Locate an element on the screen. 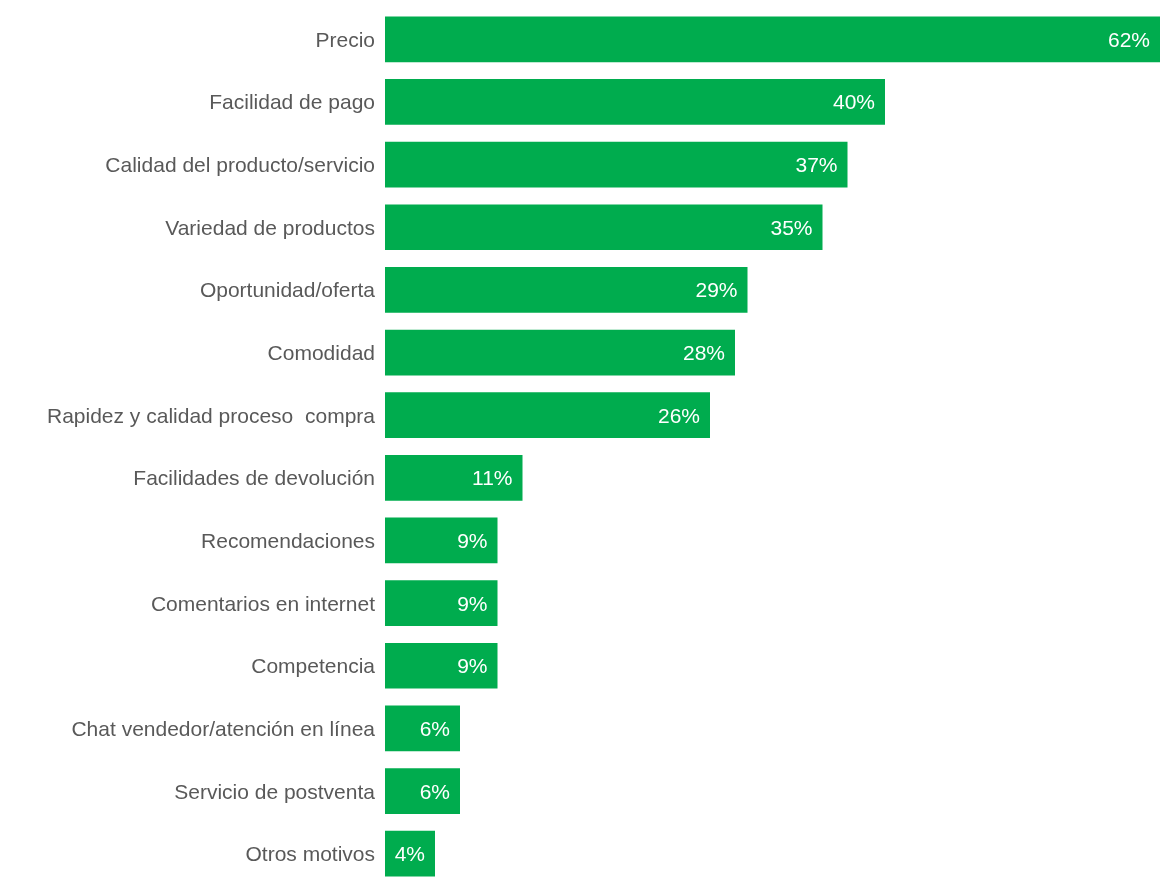 The width and height of the screenshot is (1160, 885). y-tick-label: Rapidez y calidad proceso compra is located at coordinates (211, 415).